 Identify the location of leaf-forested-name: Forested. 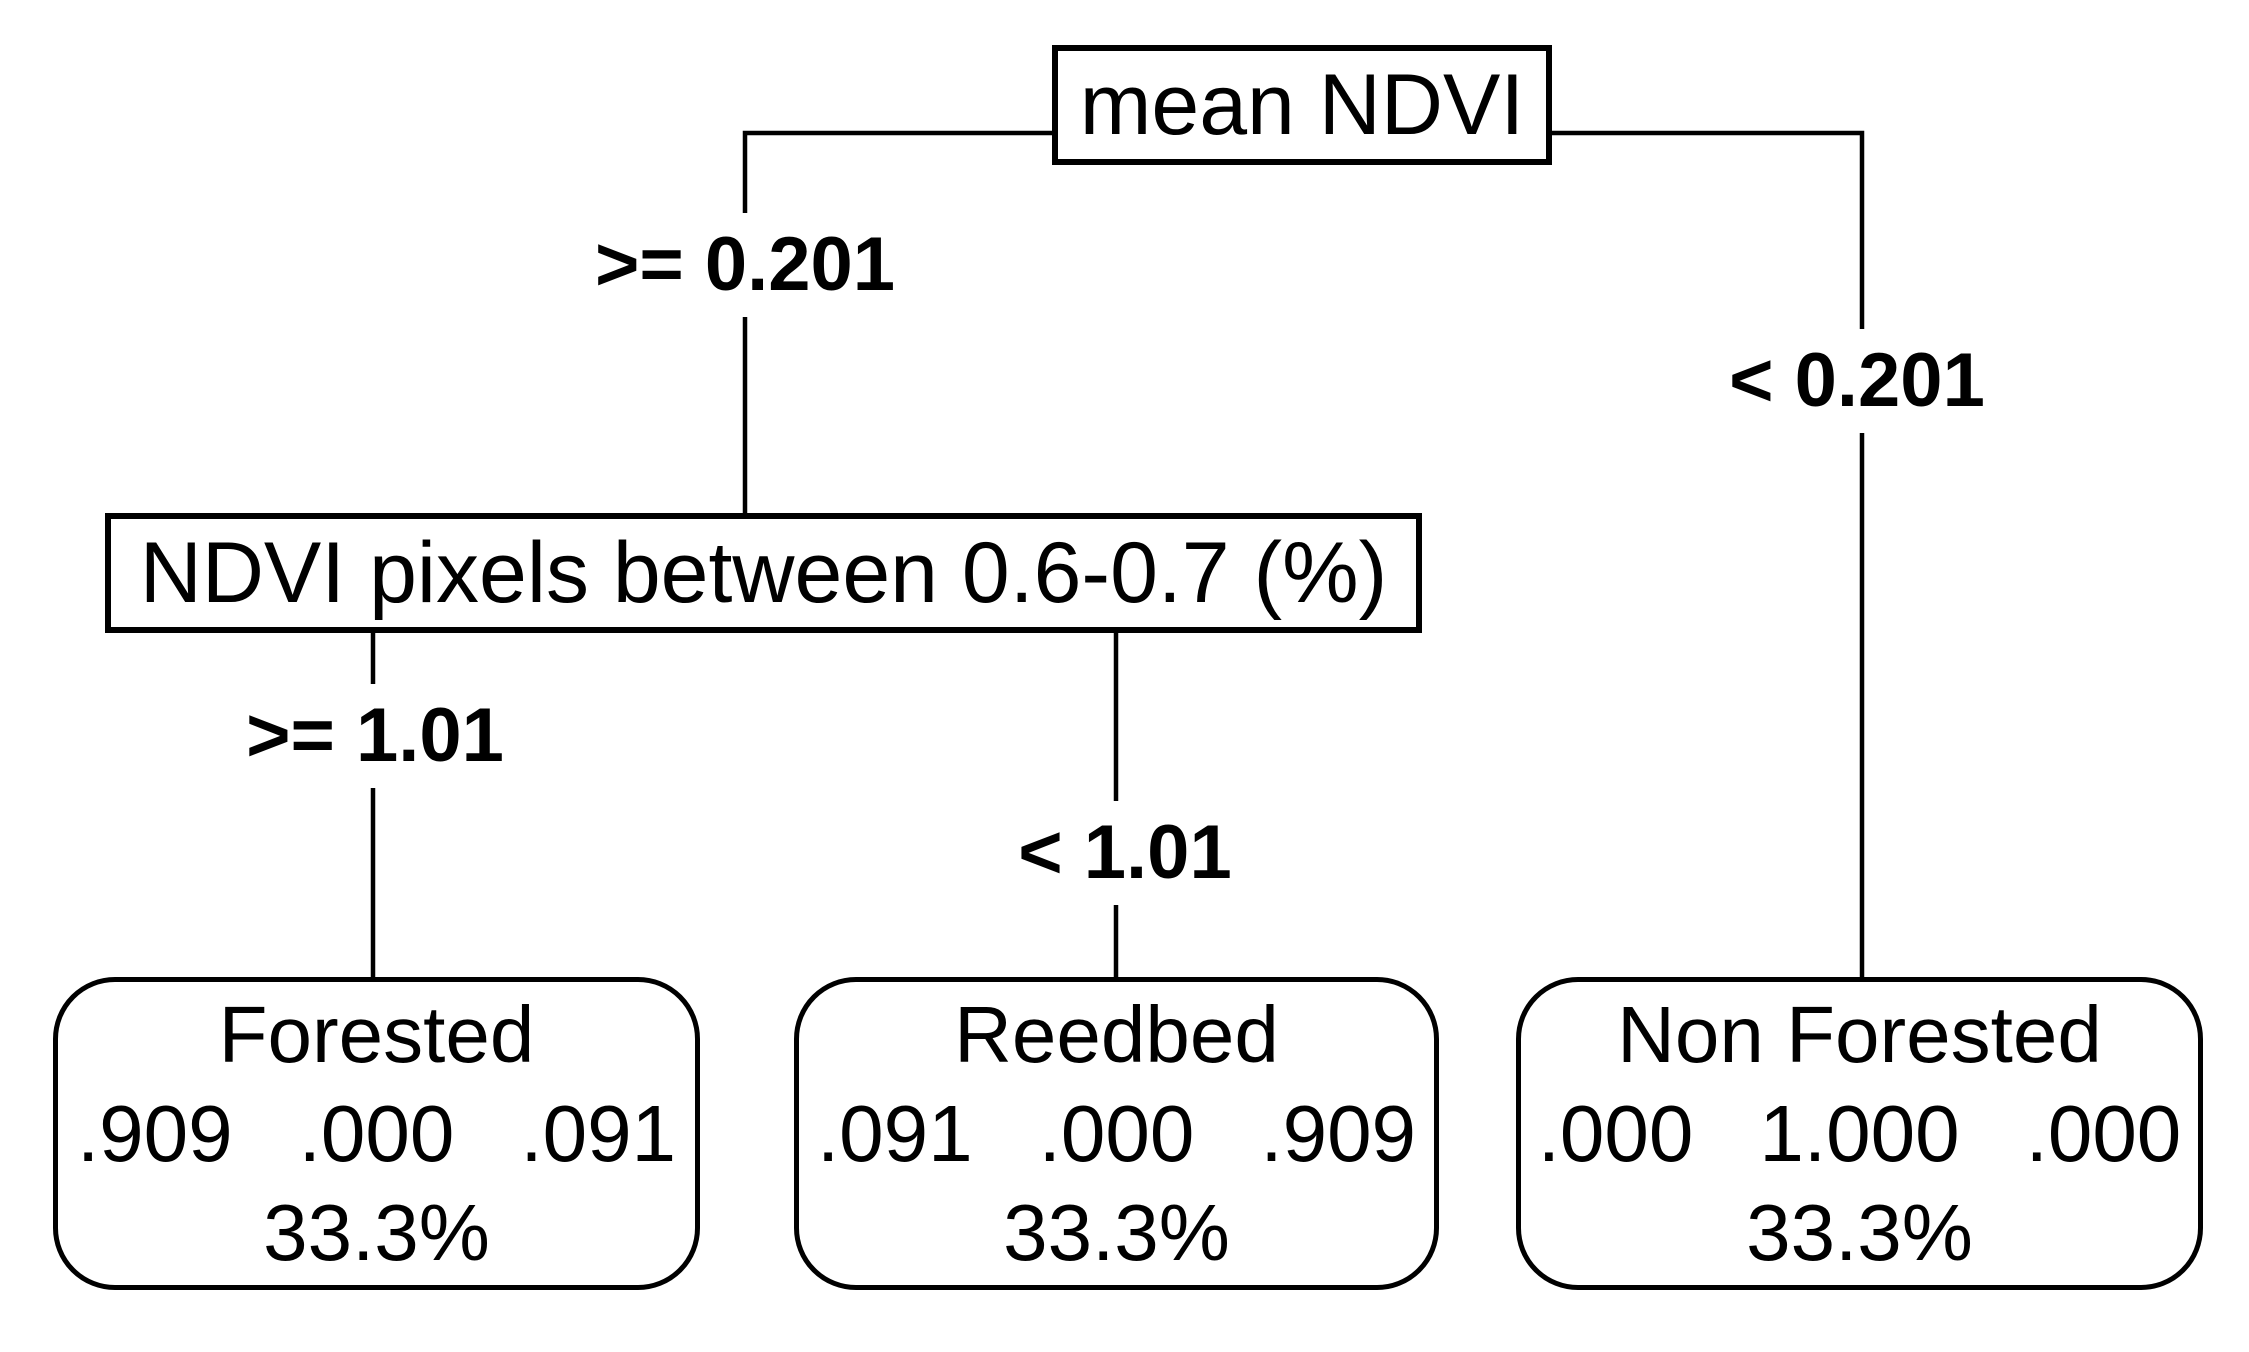
(376, 1034).